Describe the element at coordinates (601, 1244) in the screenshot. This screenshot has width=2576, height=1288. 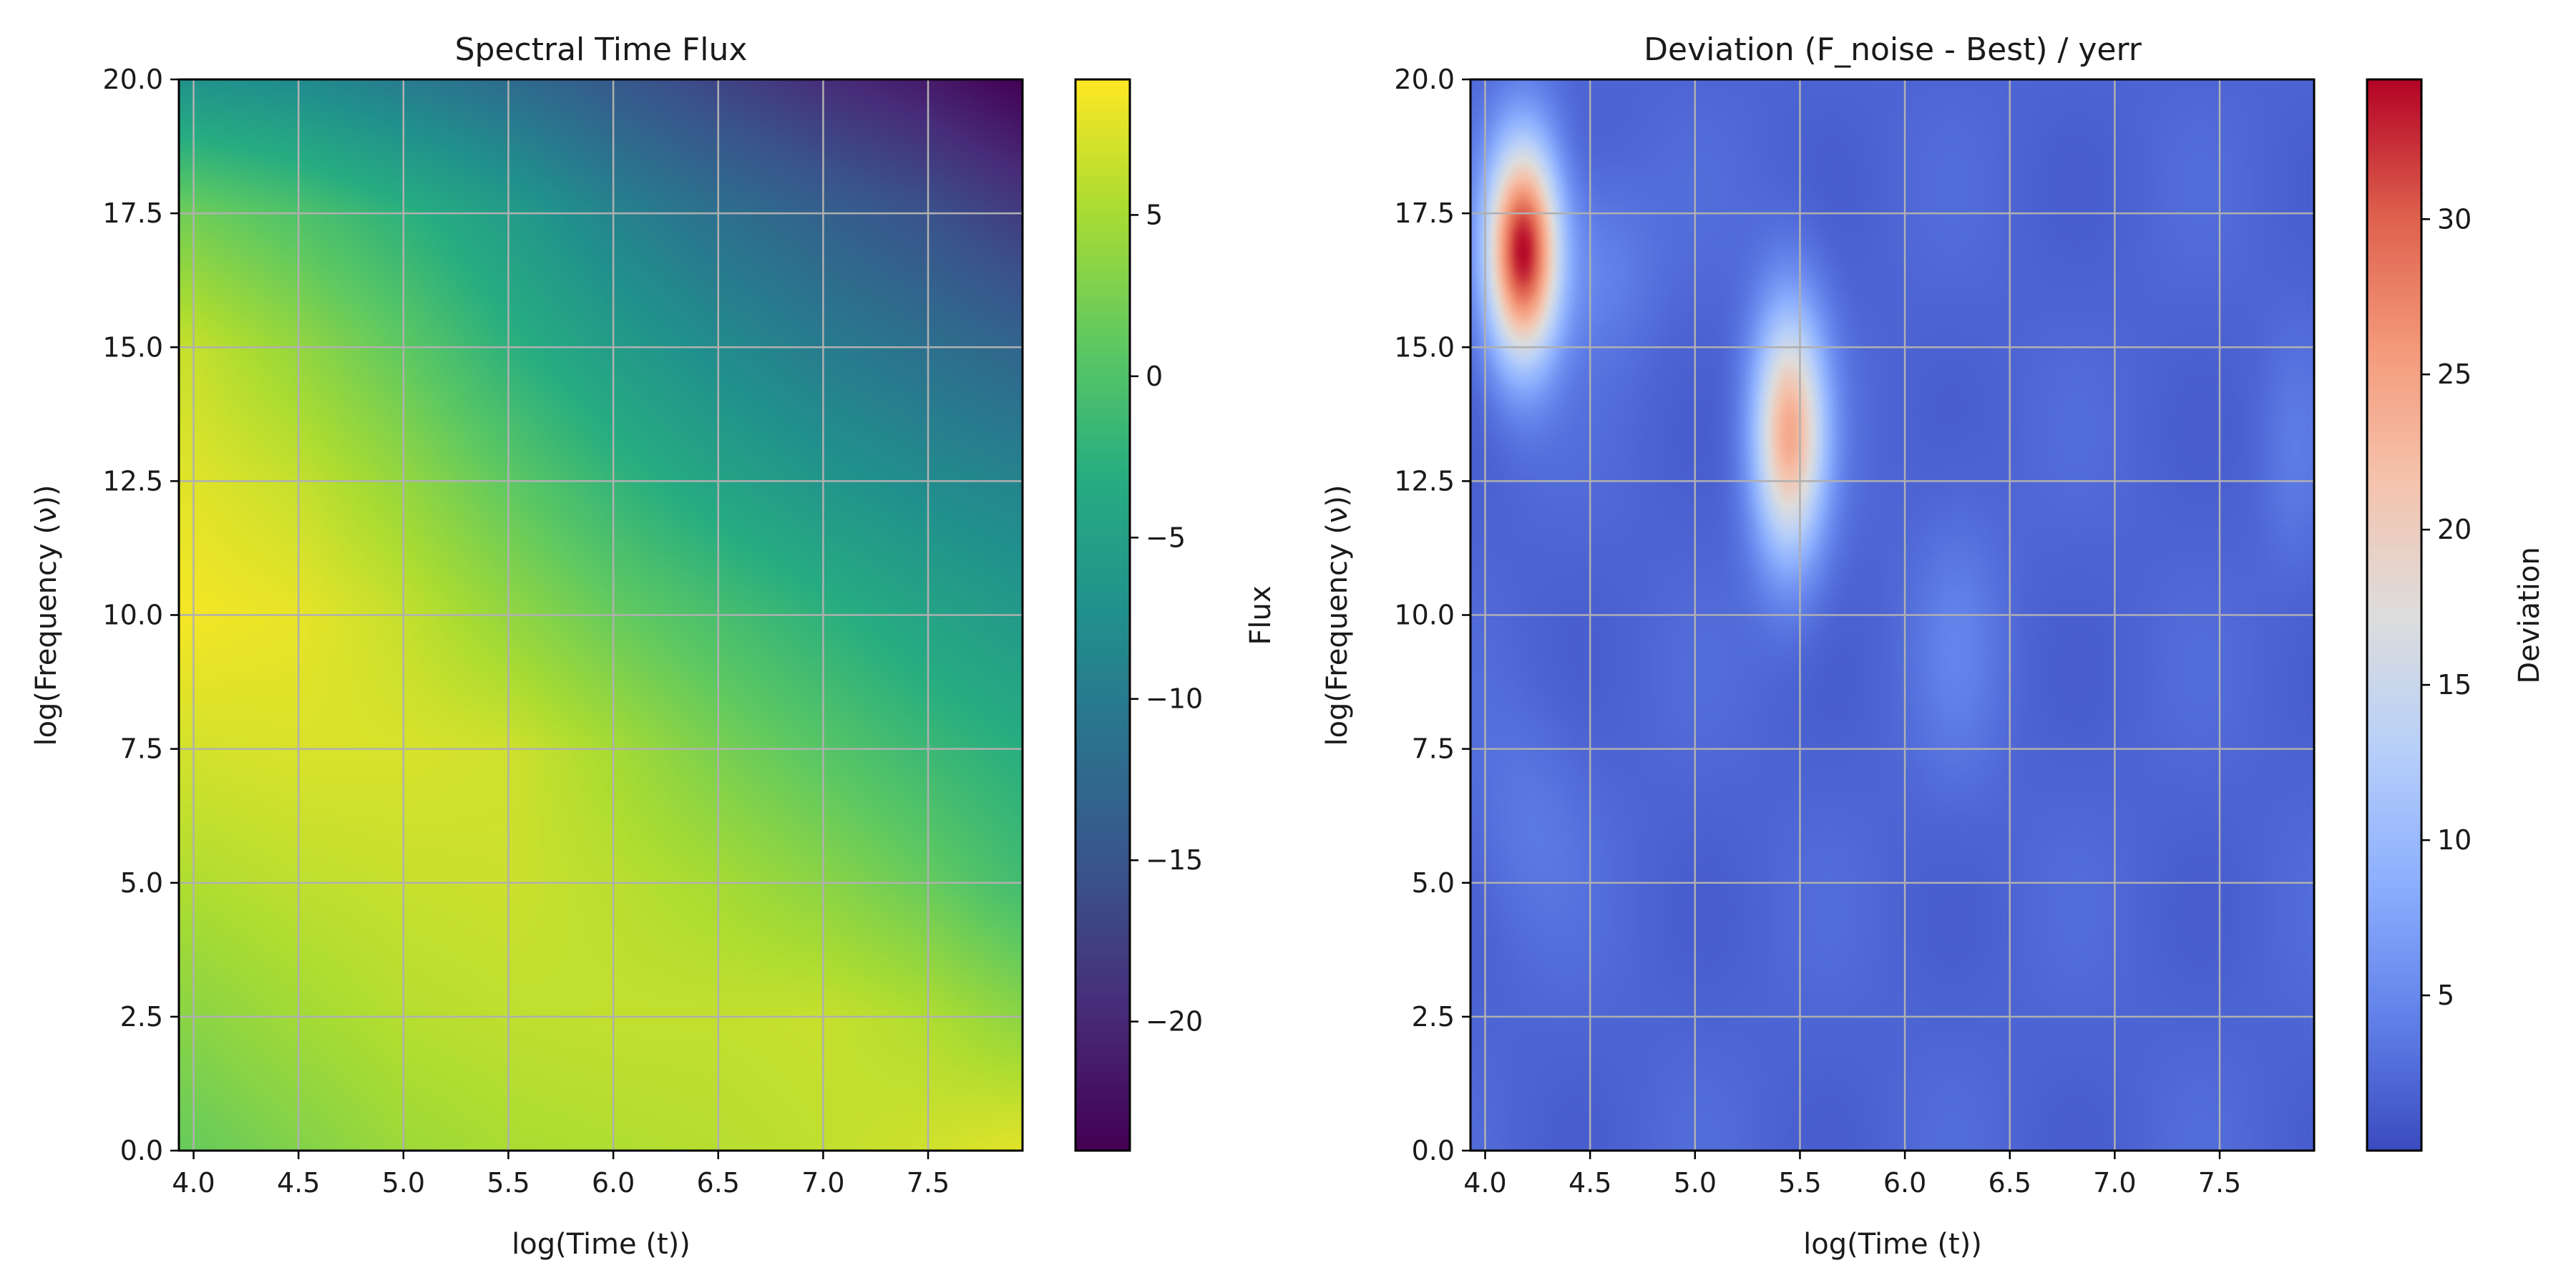
I see `flux-x-axis-label: log(Time (t))` at that location.